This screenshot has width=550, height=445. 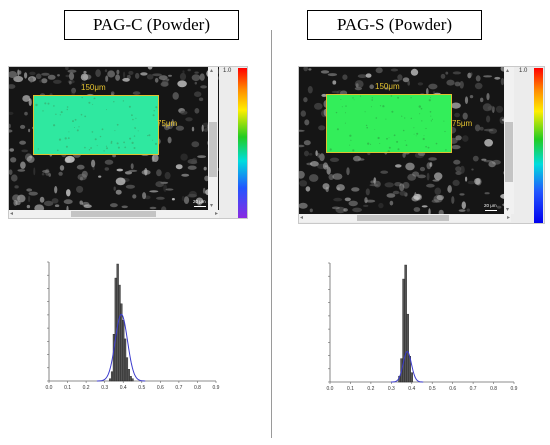 What do you see at coordinates (509, 152) in the screenshot?
I see `right-vertical-scroll-thumb` at bounding box center [509, 152].